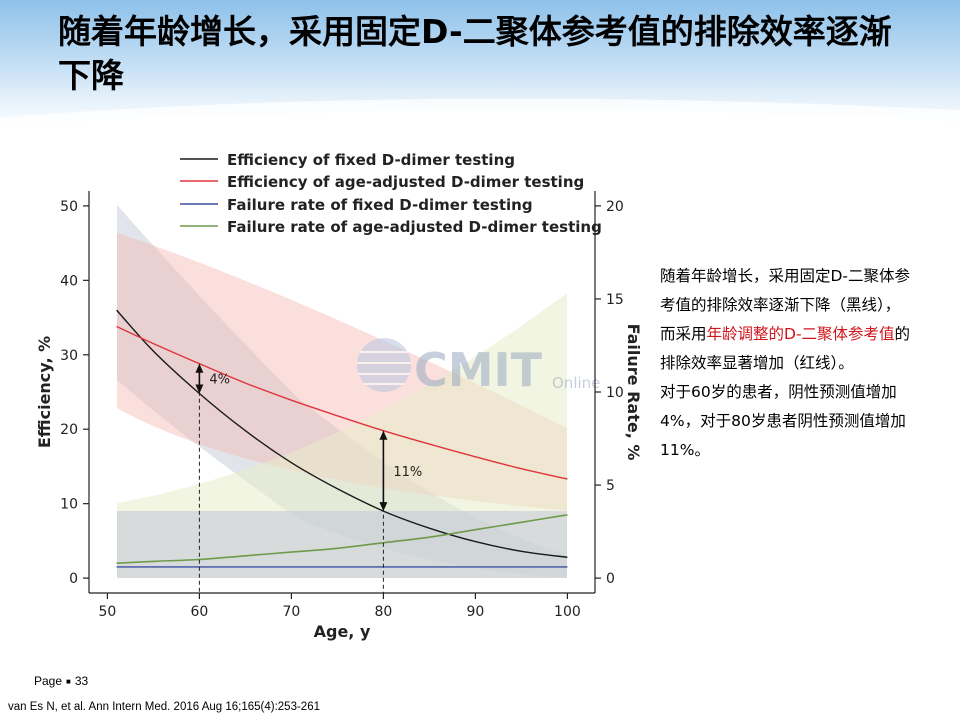 The height and width of the screenshot is (720, 960). What do you see at coordinates (610, 486) in the screenshot?
I see `y-tick-label-right: 5` at bounding box center [610, 486].